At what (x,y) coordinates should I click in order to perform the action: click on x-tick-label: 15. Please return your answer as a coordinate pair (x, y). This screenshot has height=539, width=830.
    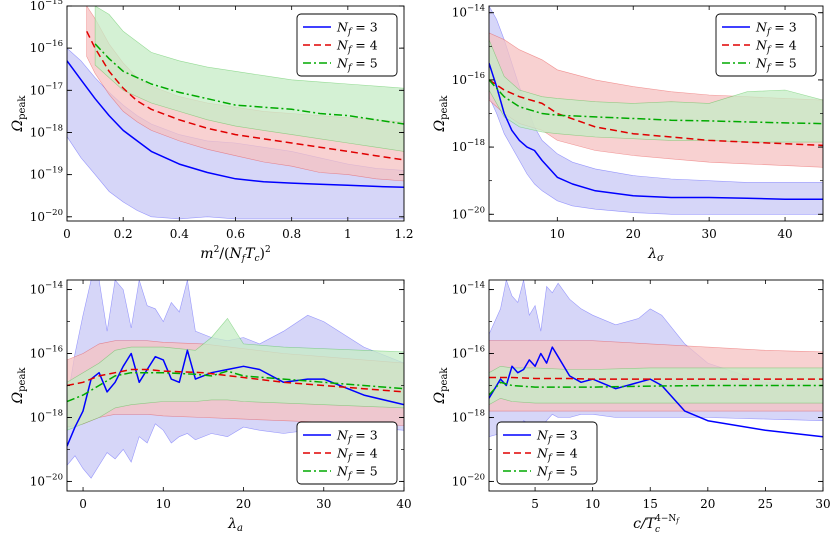
    Looking at the image, I should click on (650, 504).